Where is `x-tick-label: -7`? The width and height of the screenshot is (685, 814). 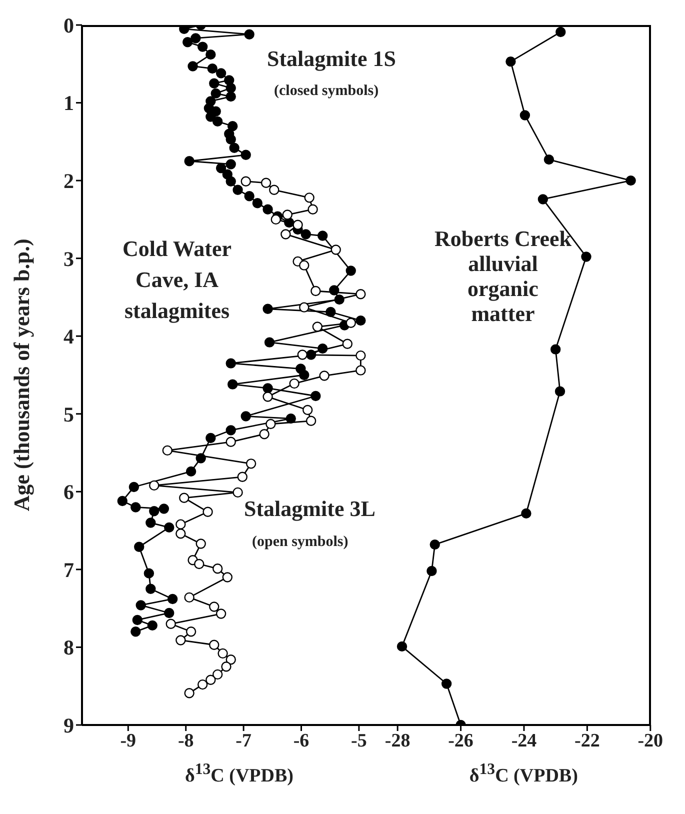 x-tick-label: -7 is located at coordinates (244, 741).